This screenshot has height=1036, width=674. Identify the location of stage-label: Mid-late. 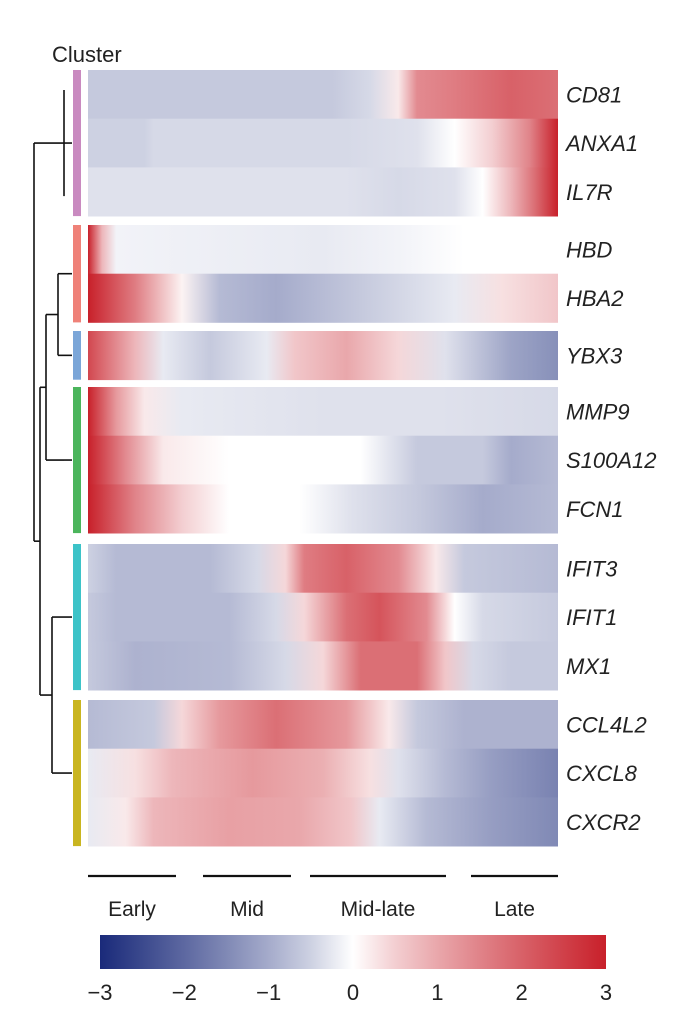
(378, 909).